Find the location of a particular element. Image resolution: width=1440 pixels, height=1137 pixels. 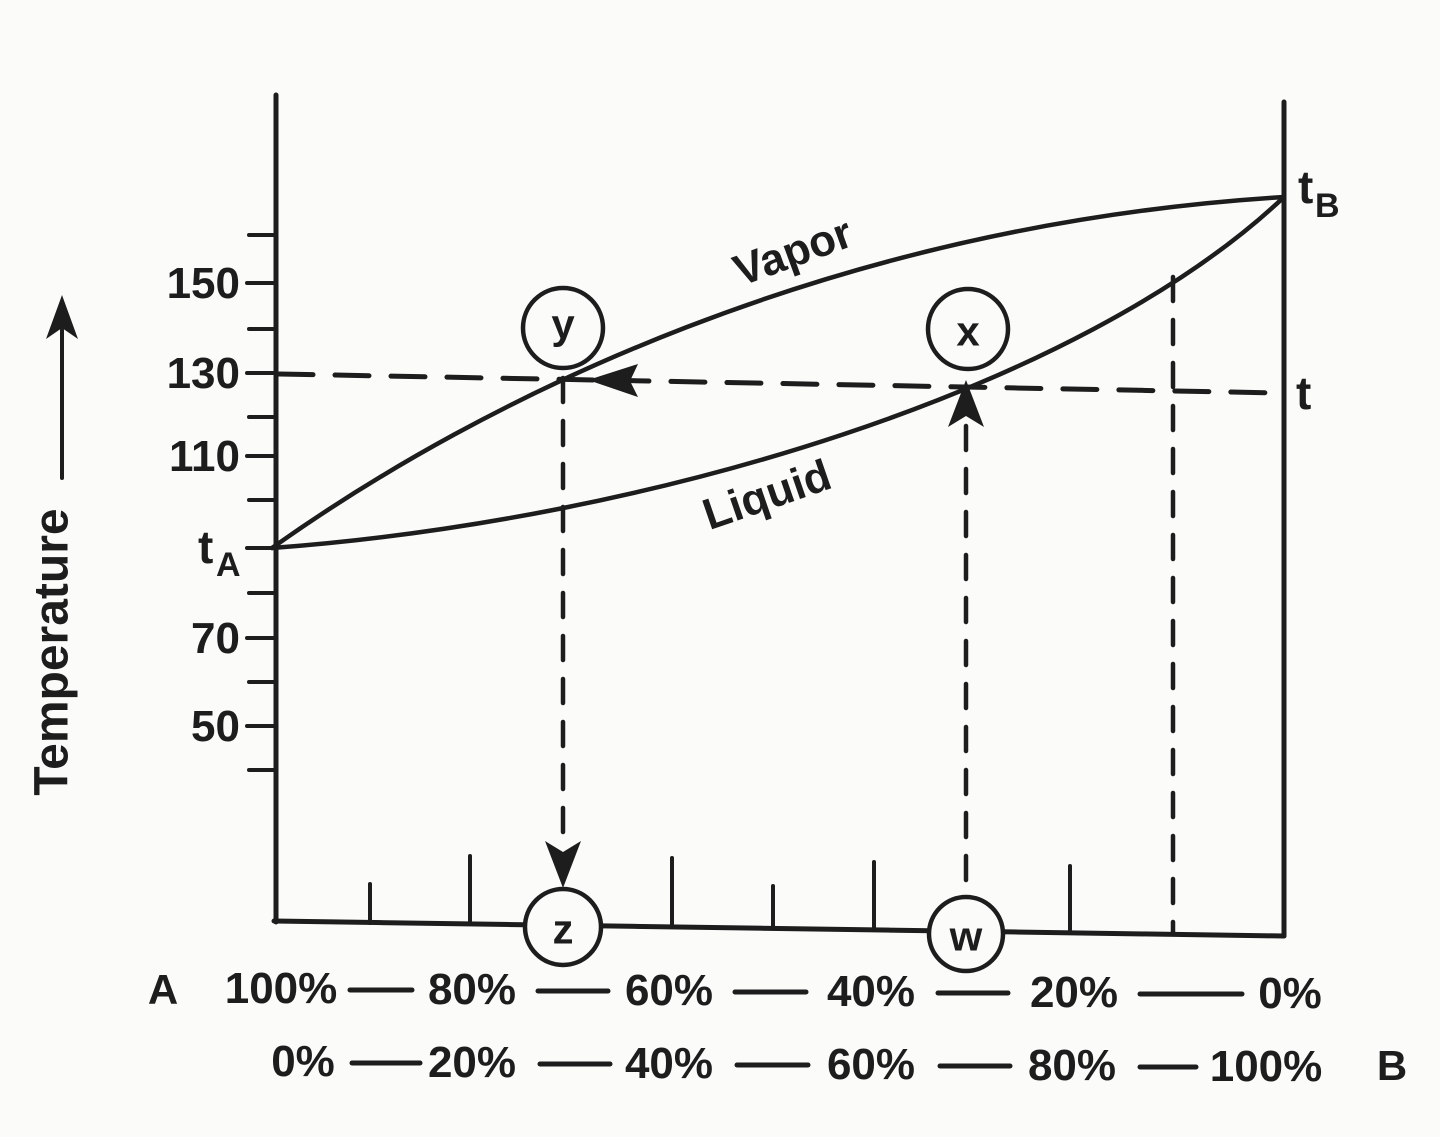

t-label: t is located at coordinates (1303, 393).